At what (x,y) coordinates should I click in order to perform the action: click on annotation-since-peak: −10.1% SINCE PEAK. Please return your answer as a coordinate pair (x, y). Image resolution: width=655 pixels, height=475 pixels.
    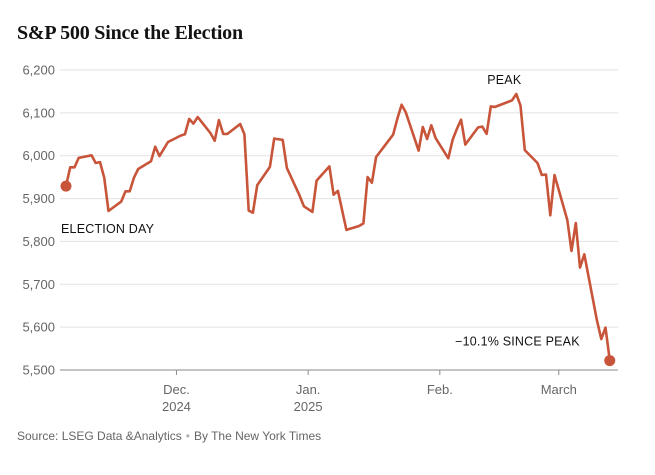
    Looking at the image, I should click on (517, 342).